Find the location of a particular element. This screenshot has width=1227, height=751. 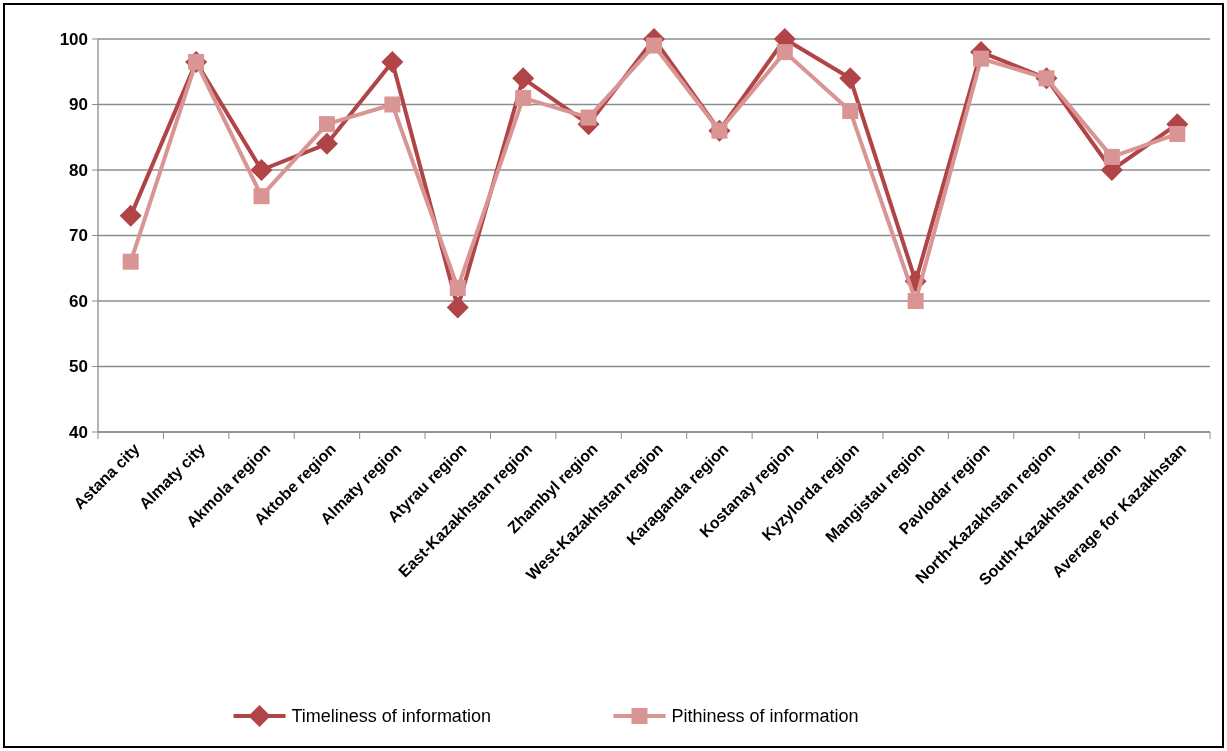

y-tick-label: 70 is located at coordinates (78, 236).